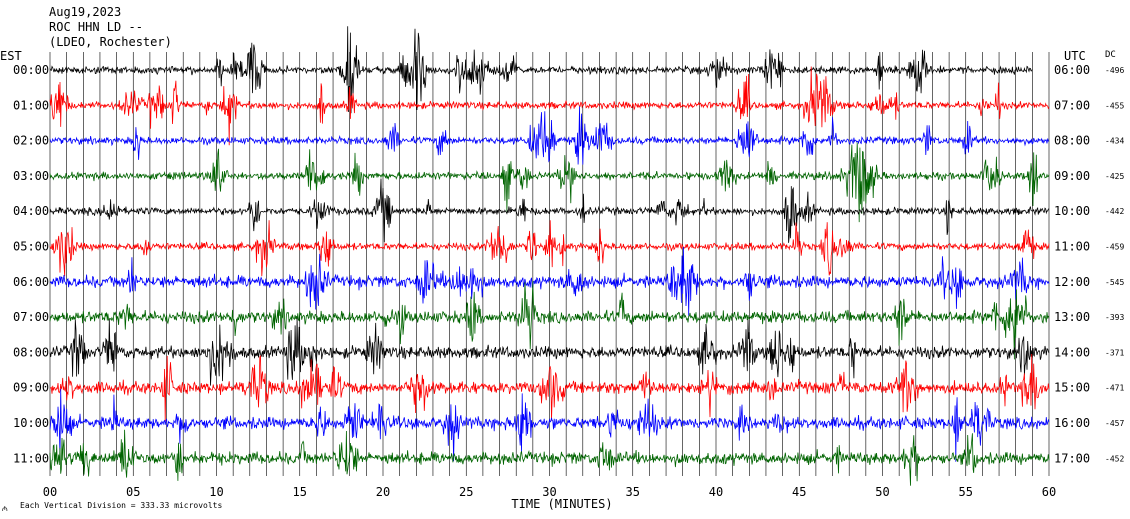 The height and width of the screenshot is (519, 1130). What do you see at coordinates (561, 504) in the screenshot?
I see `x-axis-label: TIME (MINUTES)` at bounding box center [561, 504].